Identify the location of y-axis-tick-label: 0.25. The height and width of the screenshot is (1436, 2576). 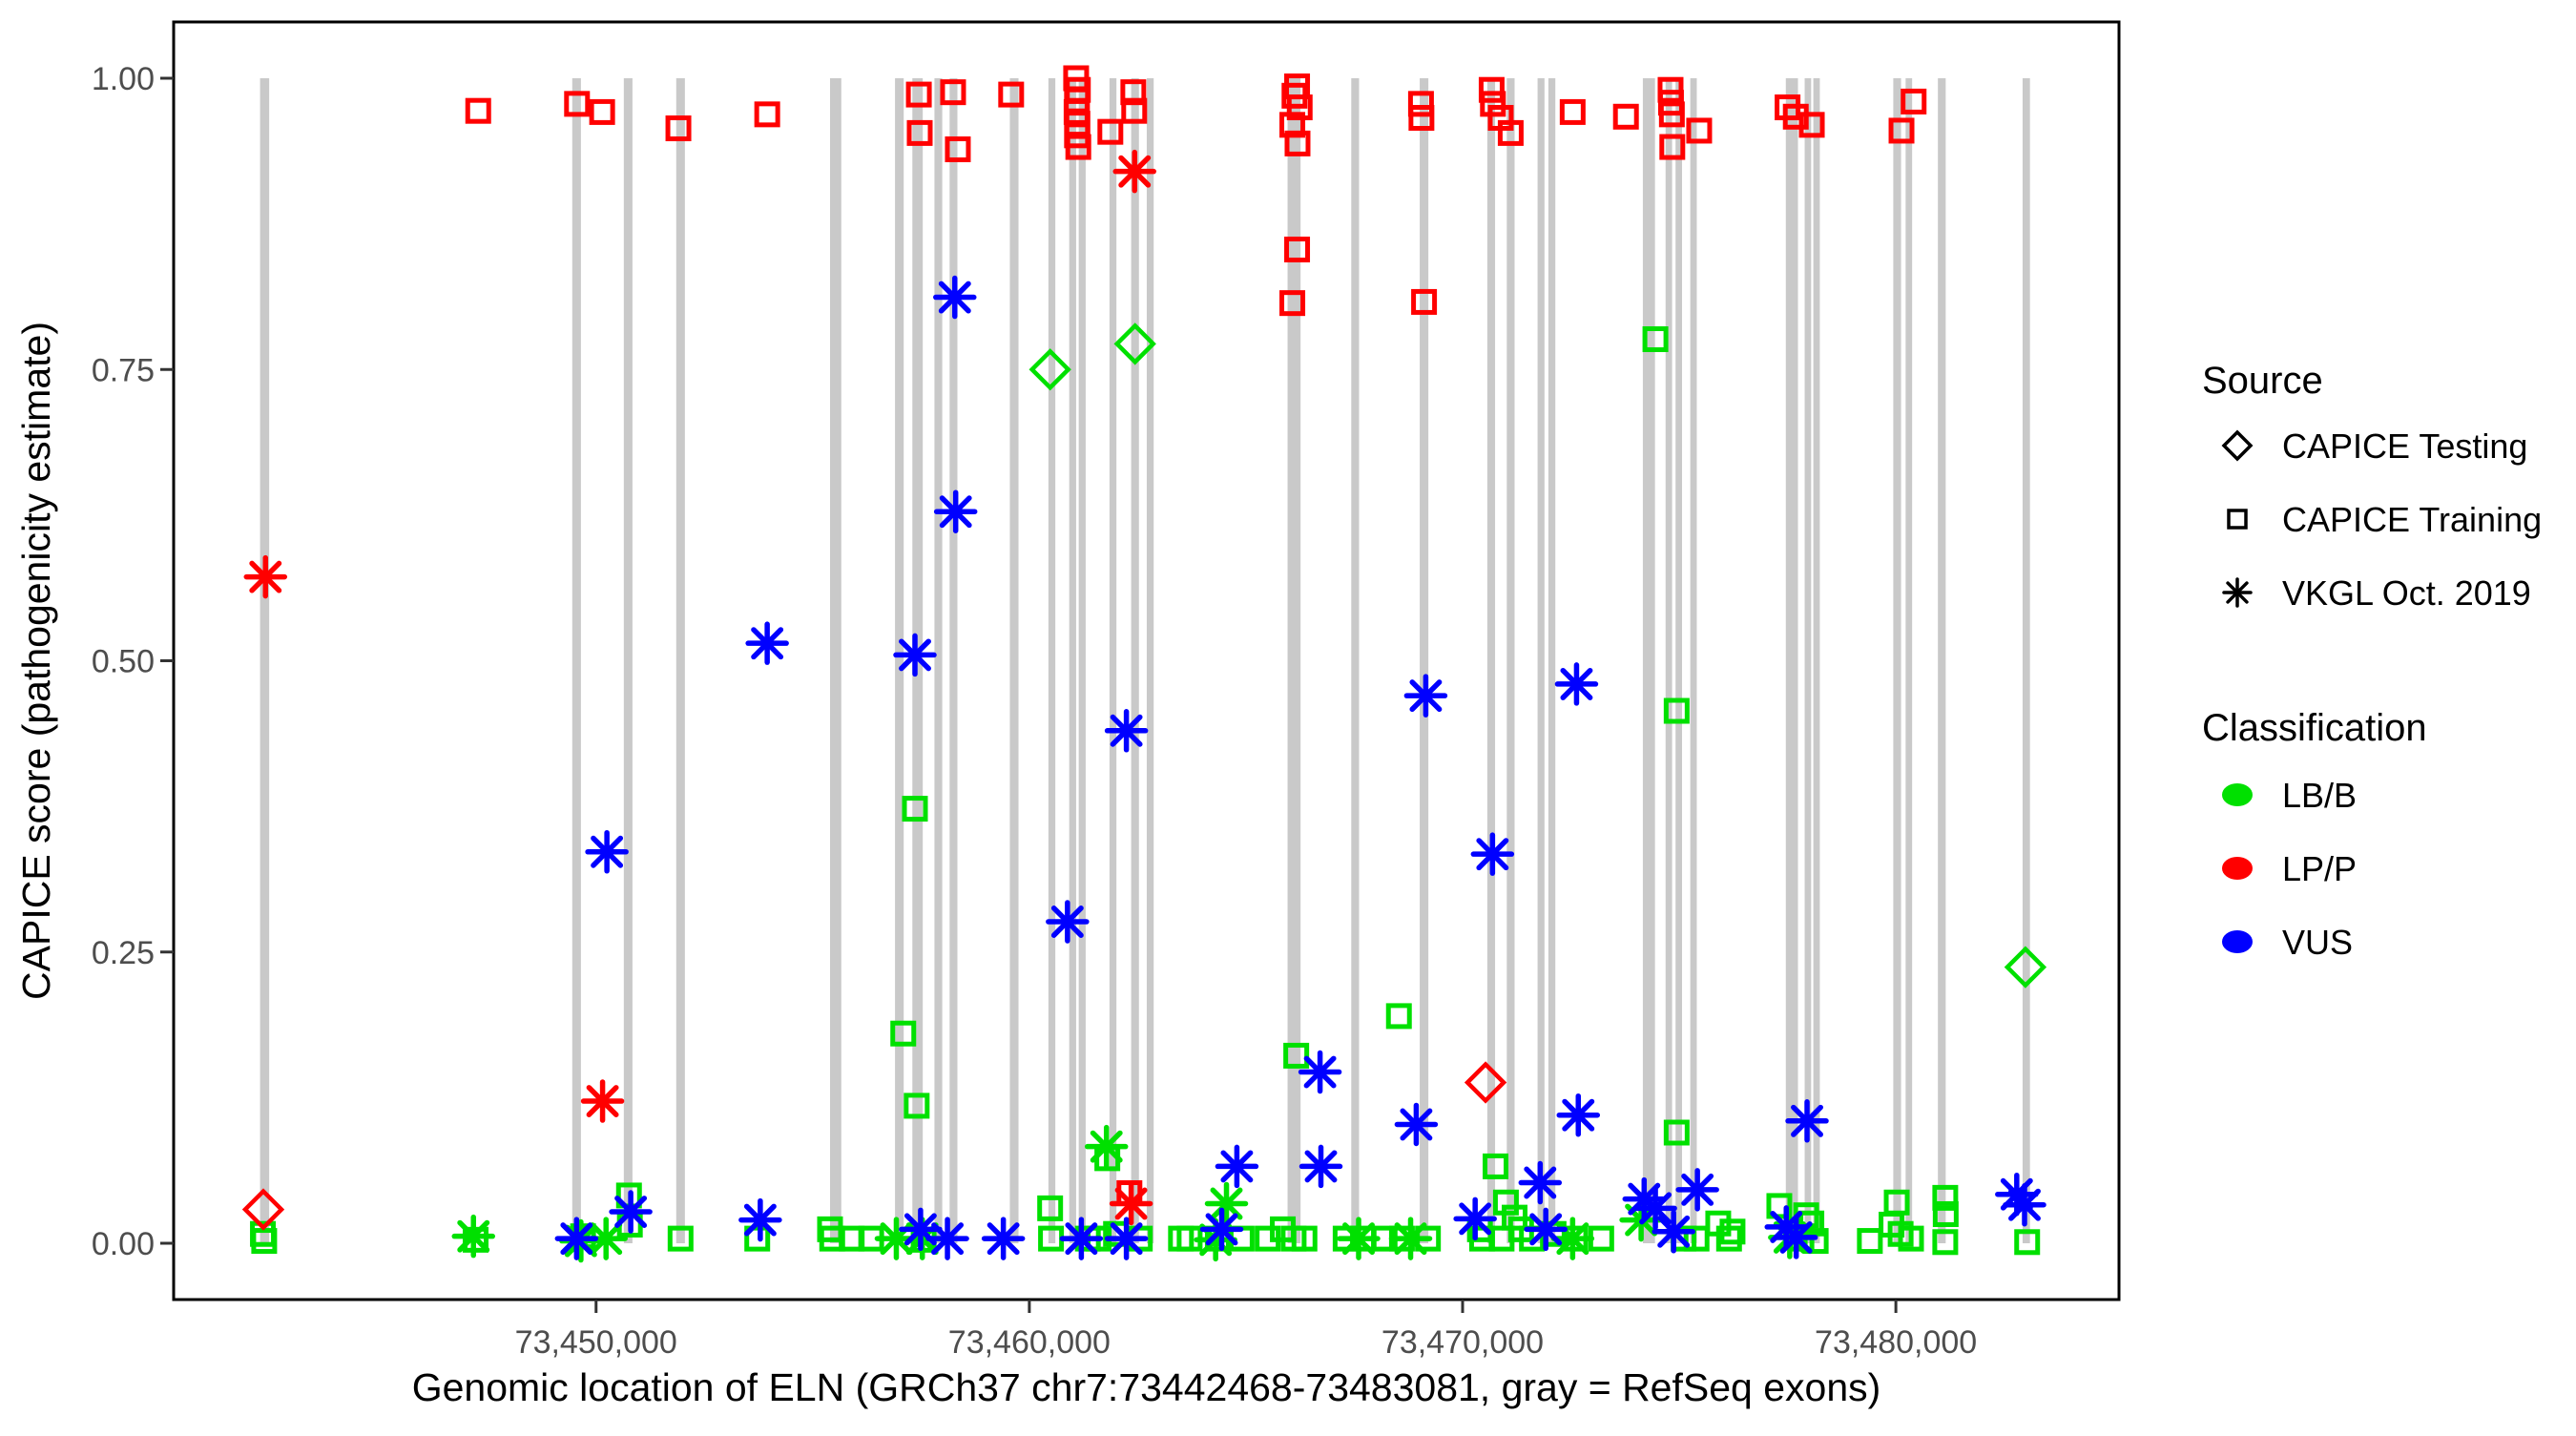
(123, 953).